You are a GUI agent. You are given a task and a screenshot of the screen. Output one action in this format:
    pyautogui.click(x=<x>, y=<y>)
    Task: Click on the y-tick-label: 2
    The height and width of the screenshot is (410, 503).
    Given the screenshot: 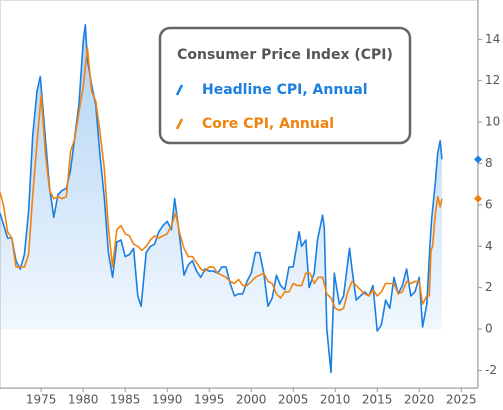 What is the action you would take?
    pyautogui.click(x=489, y=287)
    